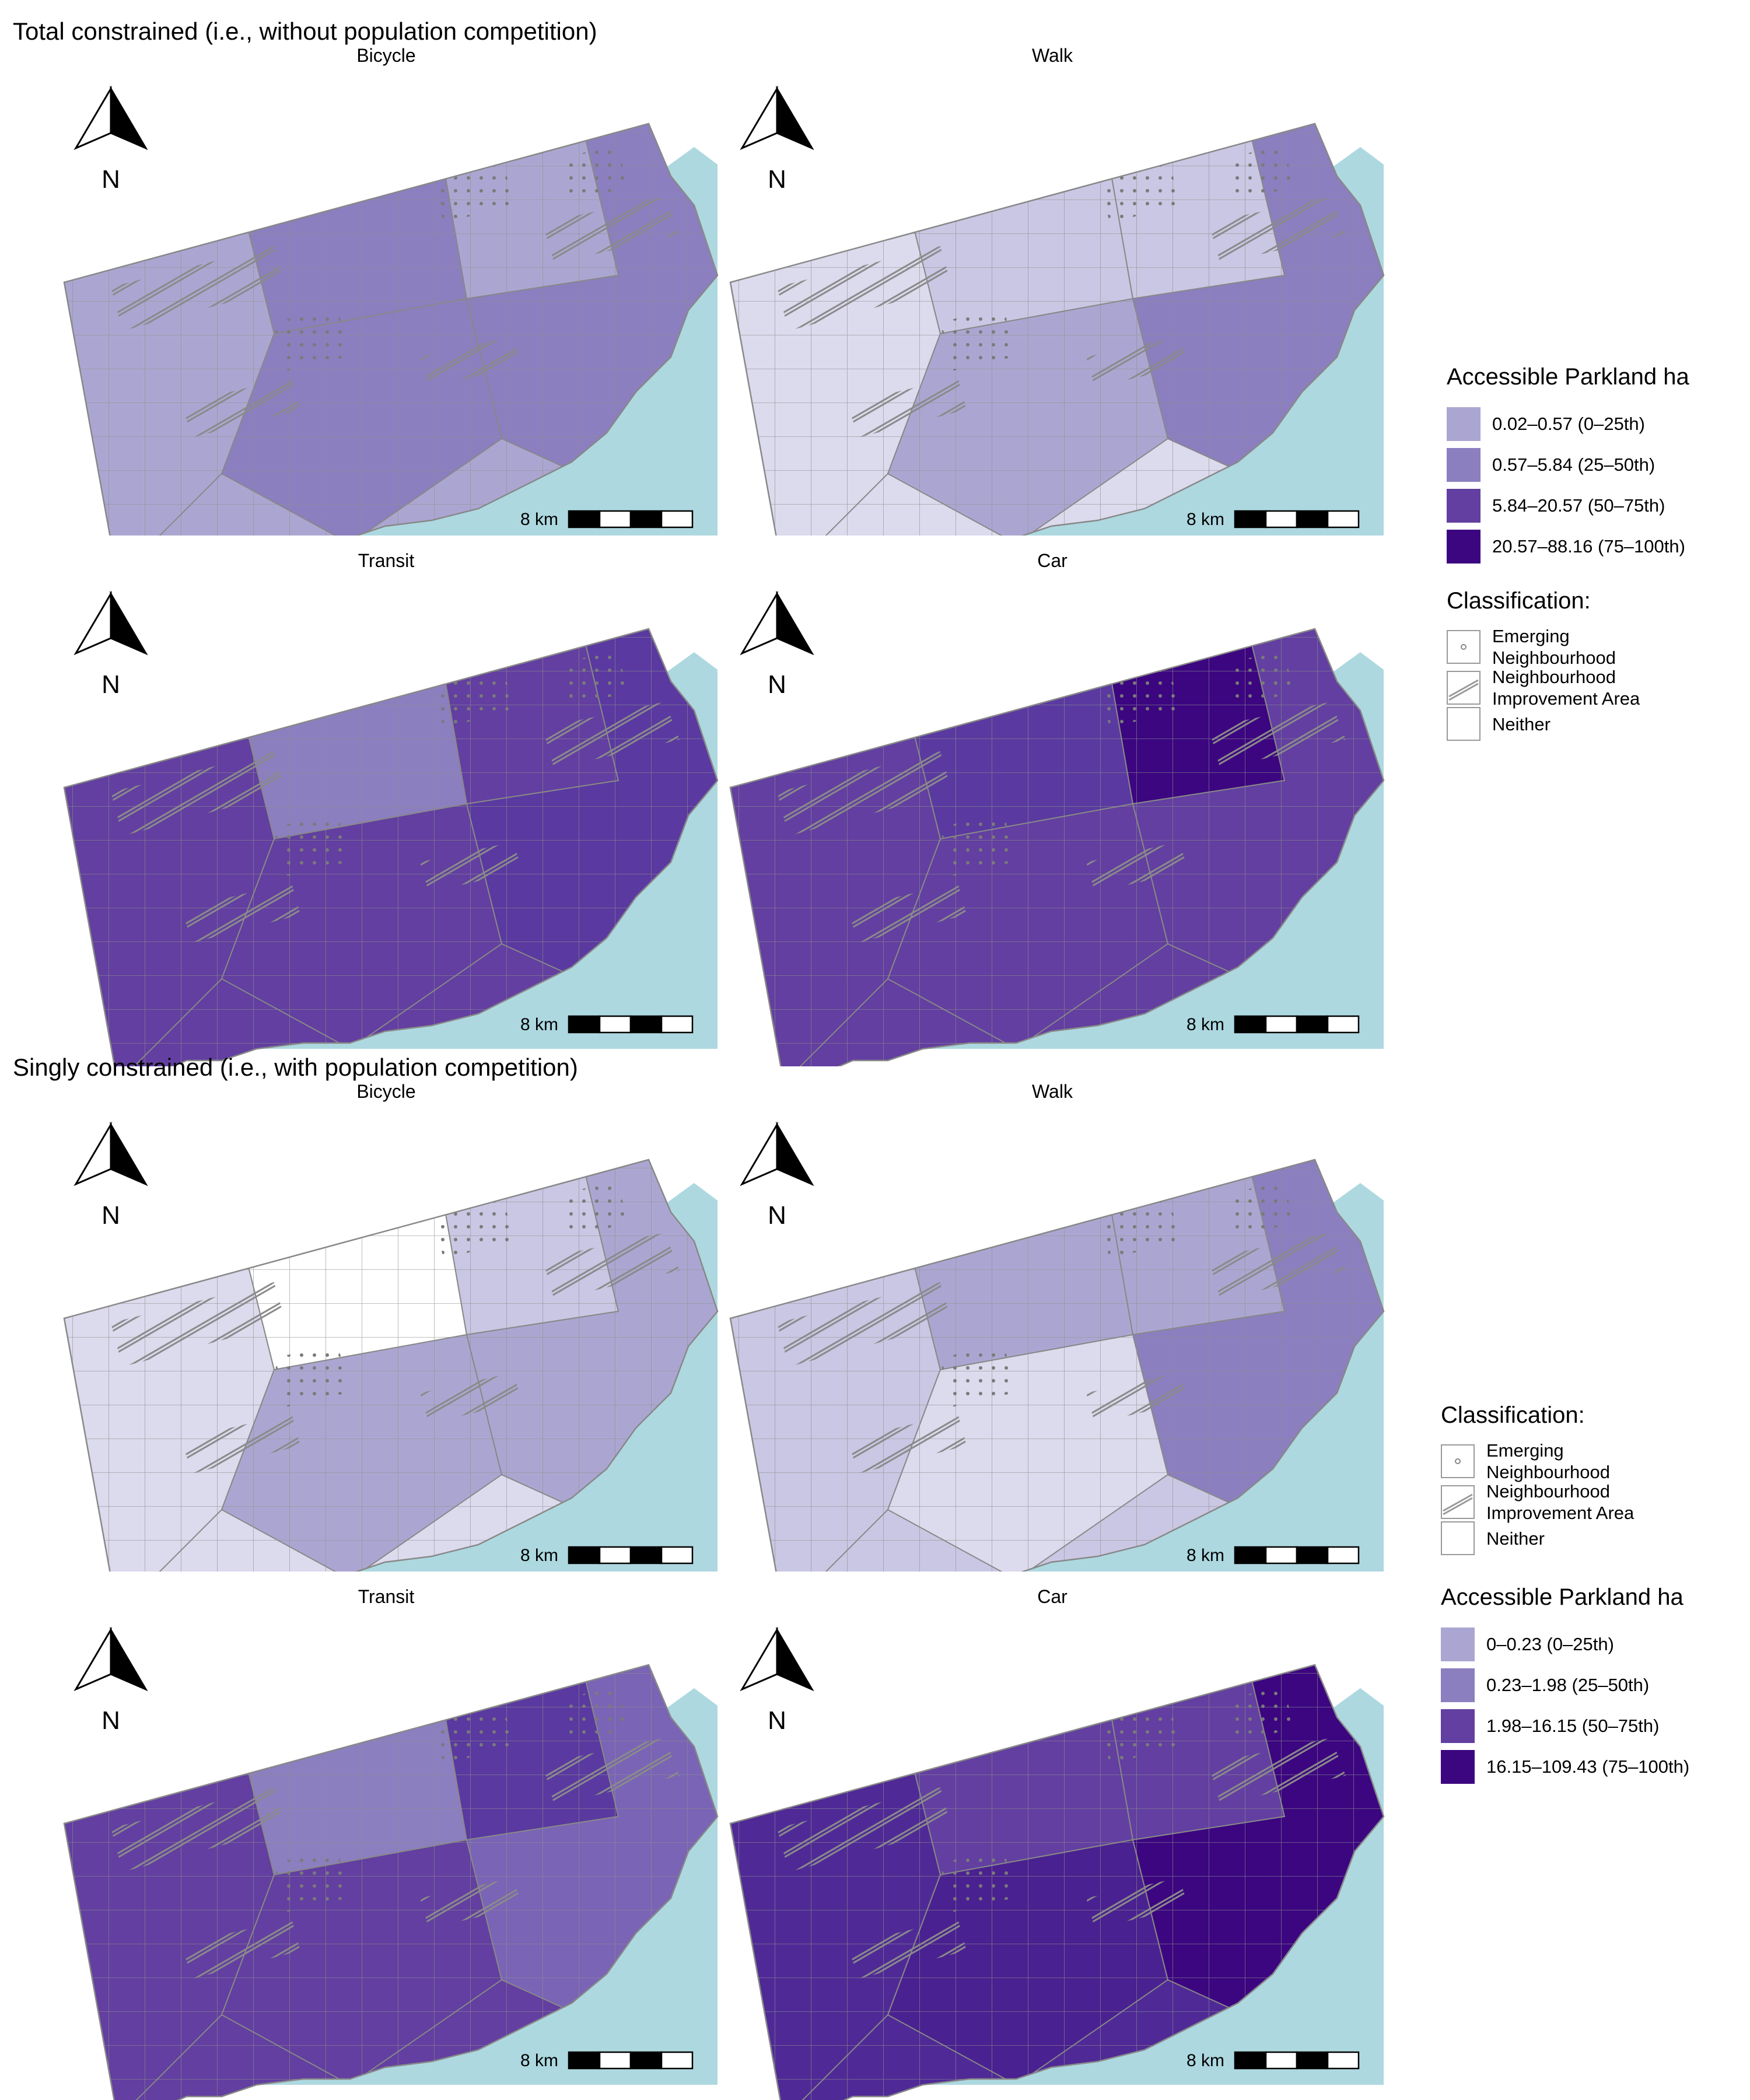 Image resolution: width=1750 pixels, height=2100 pixels. I want to click on classification-label: Neither, so click(1515, 1538).